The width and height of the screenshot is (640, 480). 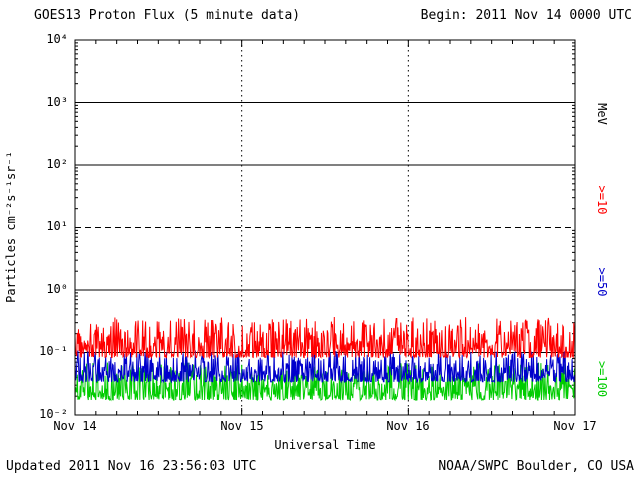 I want to click on right-axis-unit-label: MeV, so click(x=602, y=114).